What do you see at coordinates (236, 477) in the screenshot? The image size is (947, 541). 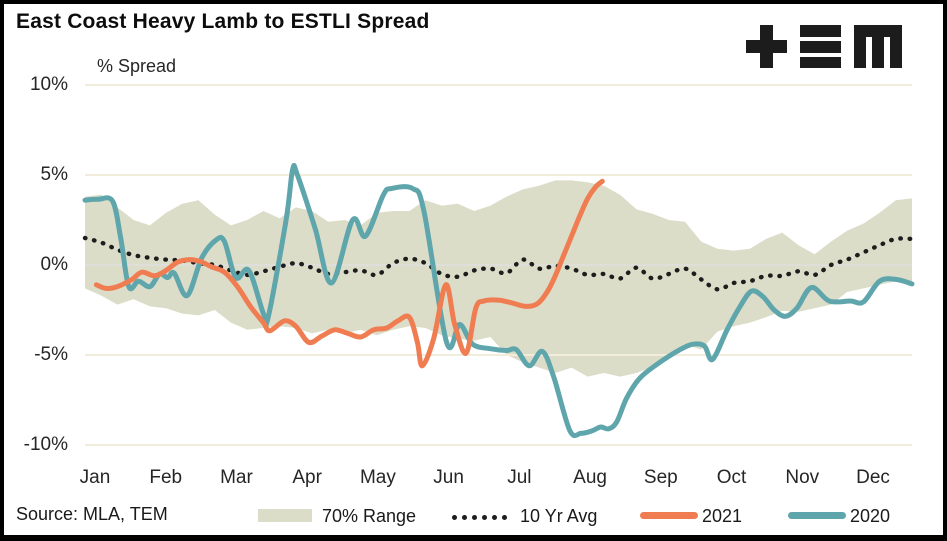 I see `x-tick-mar: Mar` at bounding box center [236, 477].